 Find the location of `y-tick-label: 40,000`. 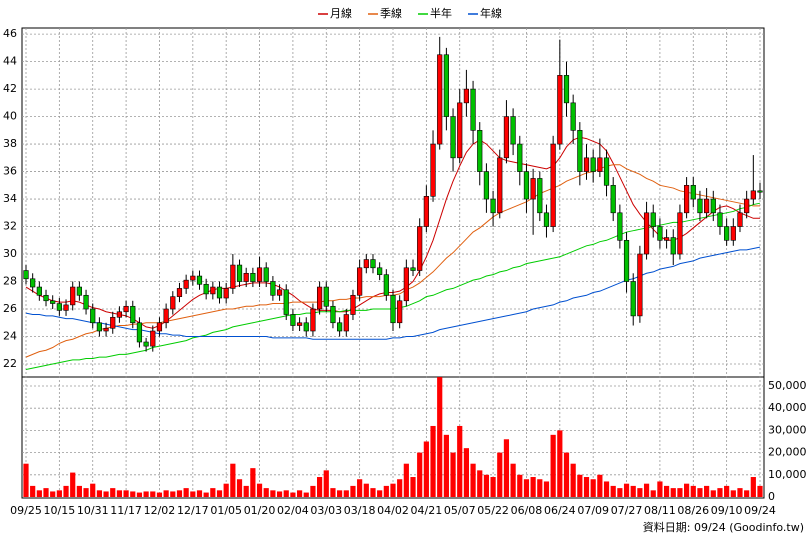

y-tick-label: 40,000 is located at coordinates (787, 407).